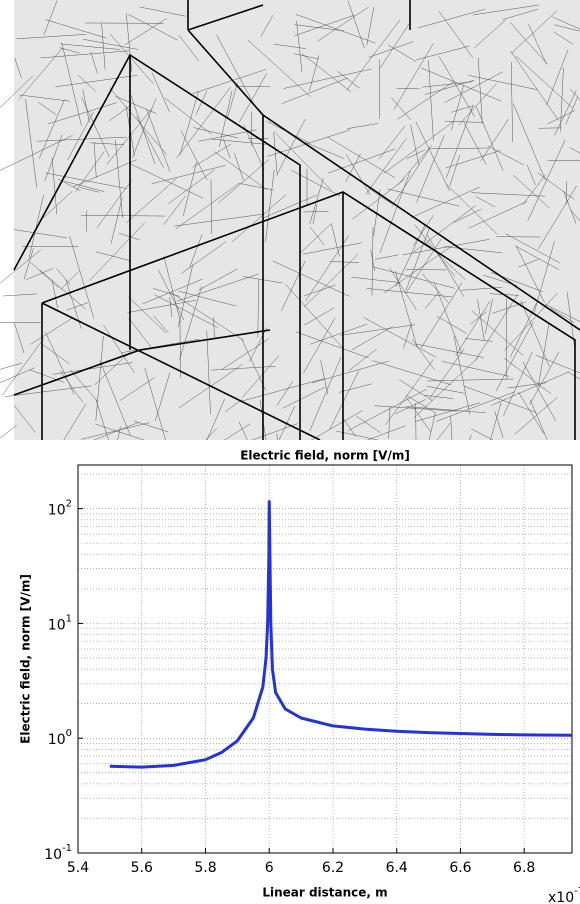 The width and height of the screenshot is (580, 904). What do you see at coordinates (460, 868) in the screenshot?
I see `x-tick-label: 6.6` at bounding box center [460, 868].